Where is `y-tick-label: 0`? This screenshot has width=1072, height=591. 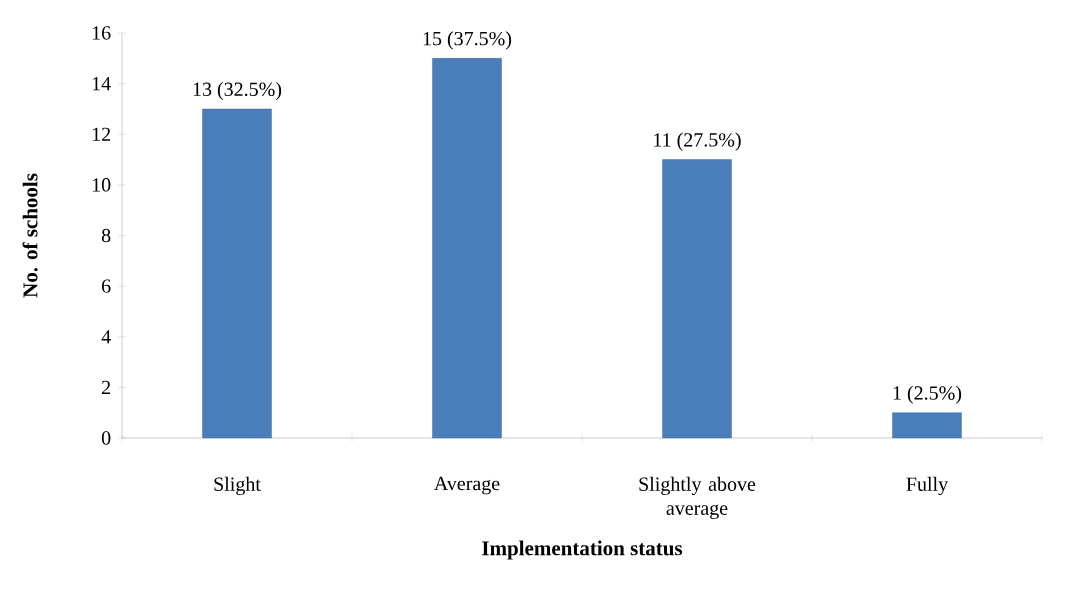
y-tick-label: 0 is located at coordinates (106, 438).